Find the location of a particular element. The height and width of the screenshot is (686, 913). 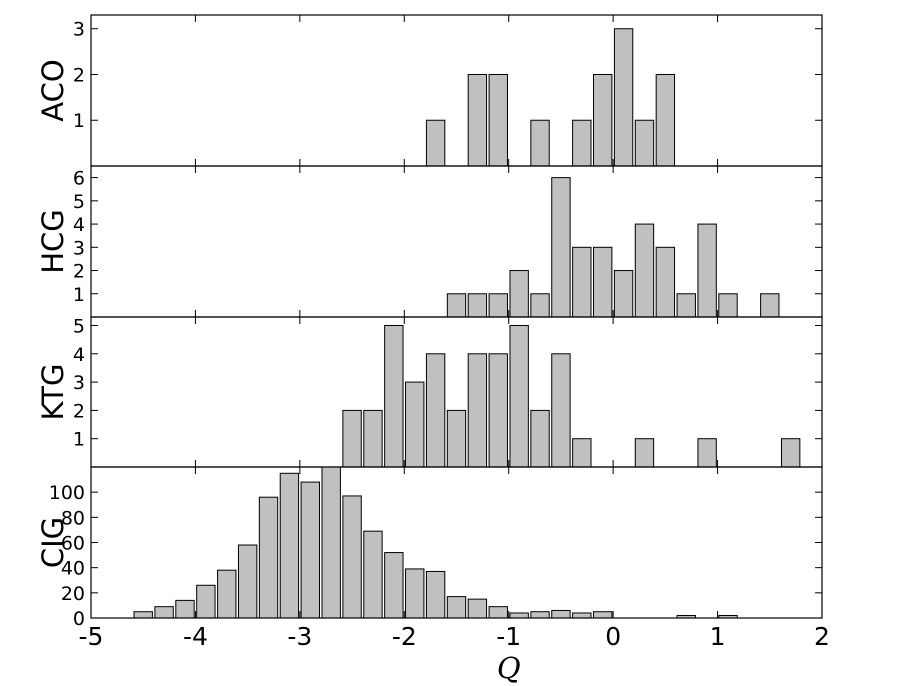

xtick-label-1: -4 is located at coordinates (195, 636).